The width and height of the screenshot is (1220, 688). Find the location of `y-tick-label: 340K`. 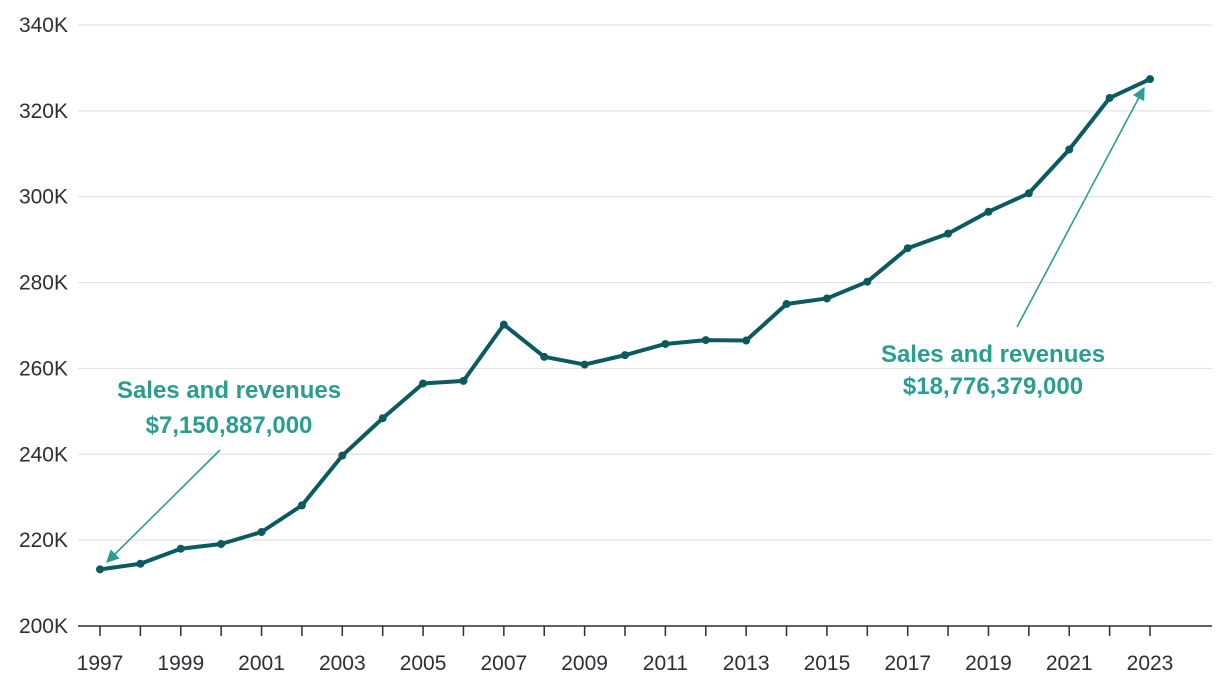

y-tick-label: 340K is located at coordinates (43, 25).